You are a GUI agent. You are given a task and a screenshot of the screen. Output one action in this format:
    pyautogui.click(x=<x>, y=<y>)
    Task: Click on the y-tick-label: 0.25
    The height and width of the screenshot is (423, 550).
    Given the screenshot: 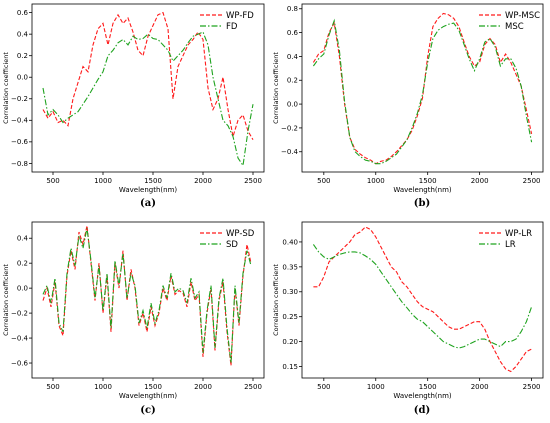 What is the action you would take?
    pyautogui.click(x=290, y=317)
    